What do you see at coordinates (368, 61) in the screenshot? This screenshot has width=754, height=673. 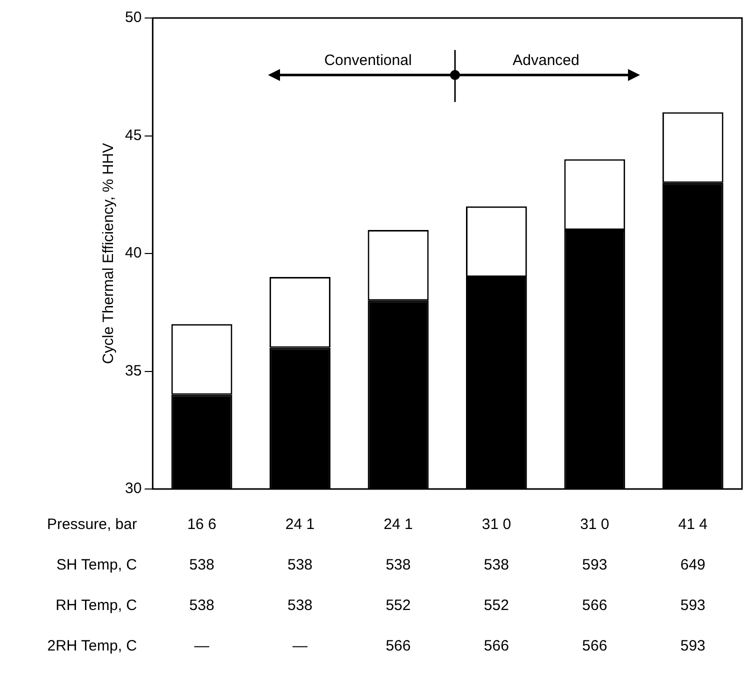 I see `annotation: Conventional` at bounding box center [368, 61].